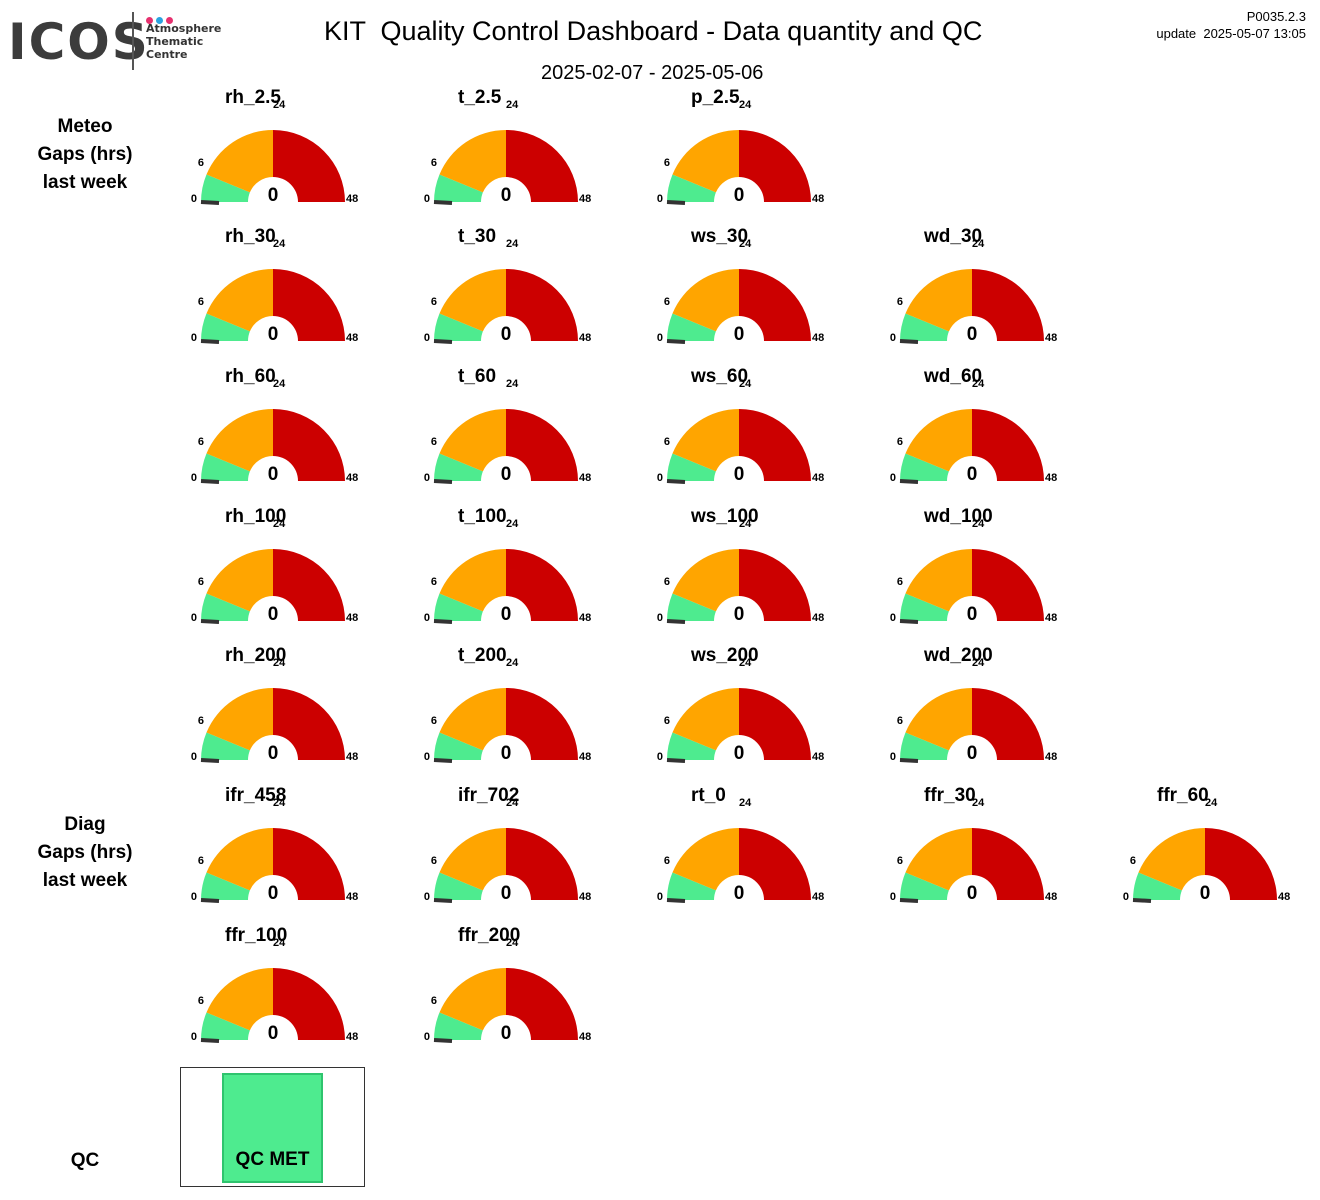 The width and height of the screenshot is (1320, 1200). I want to click on section-label-line: Gaps (hrs), so click(85, 852).